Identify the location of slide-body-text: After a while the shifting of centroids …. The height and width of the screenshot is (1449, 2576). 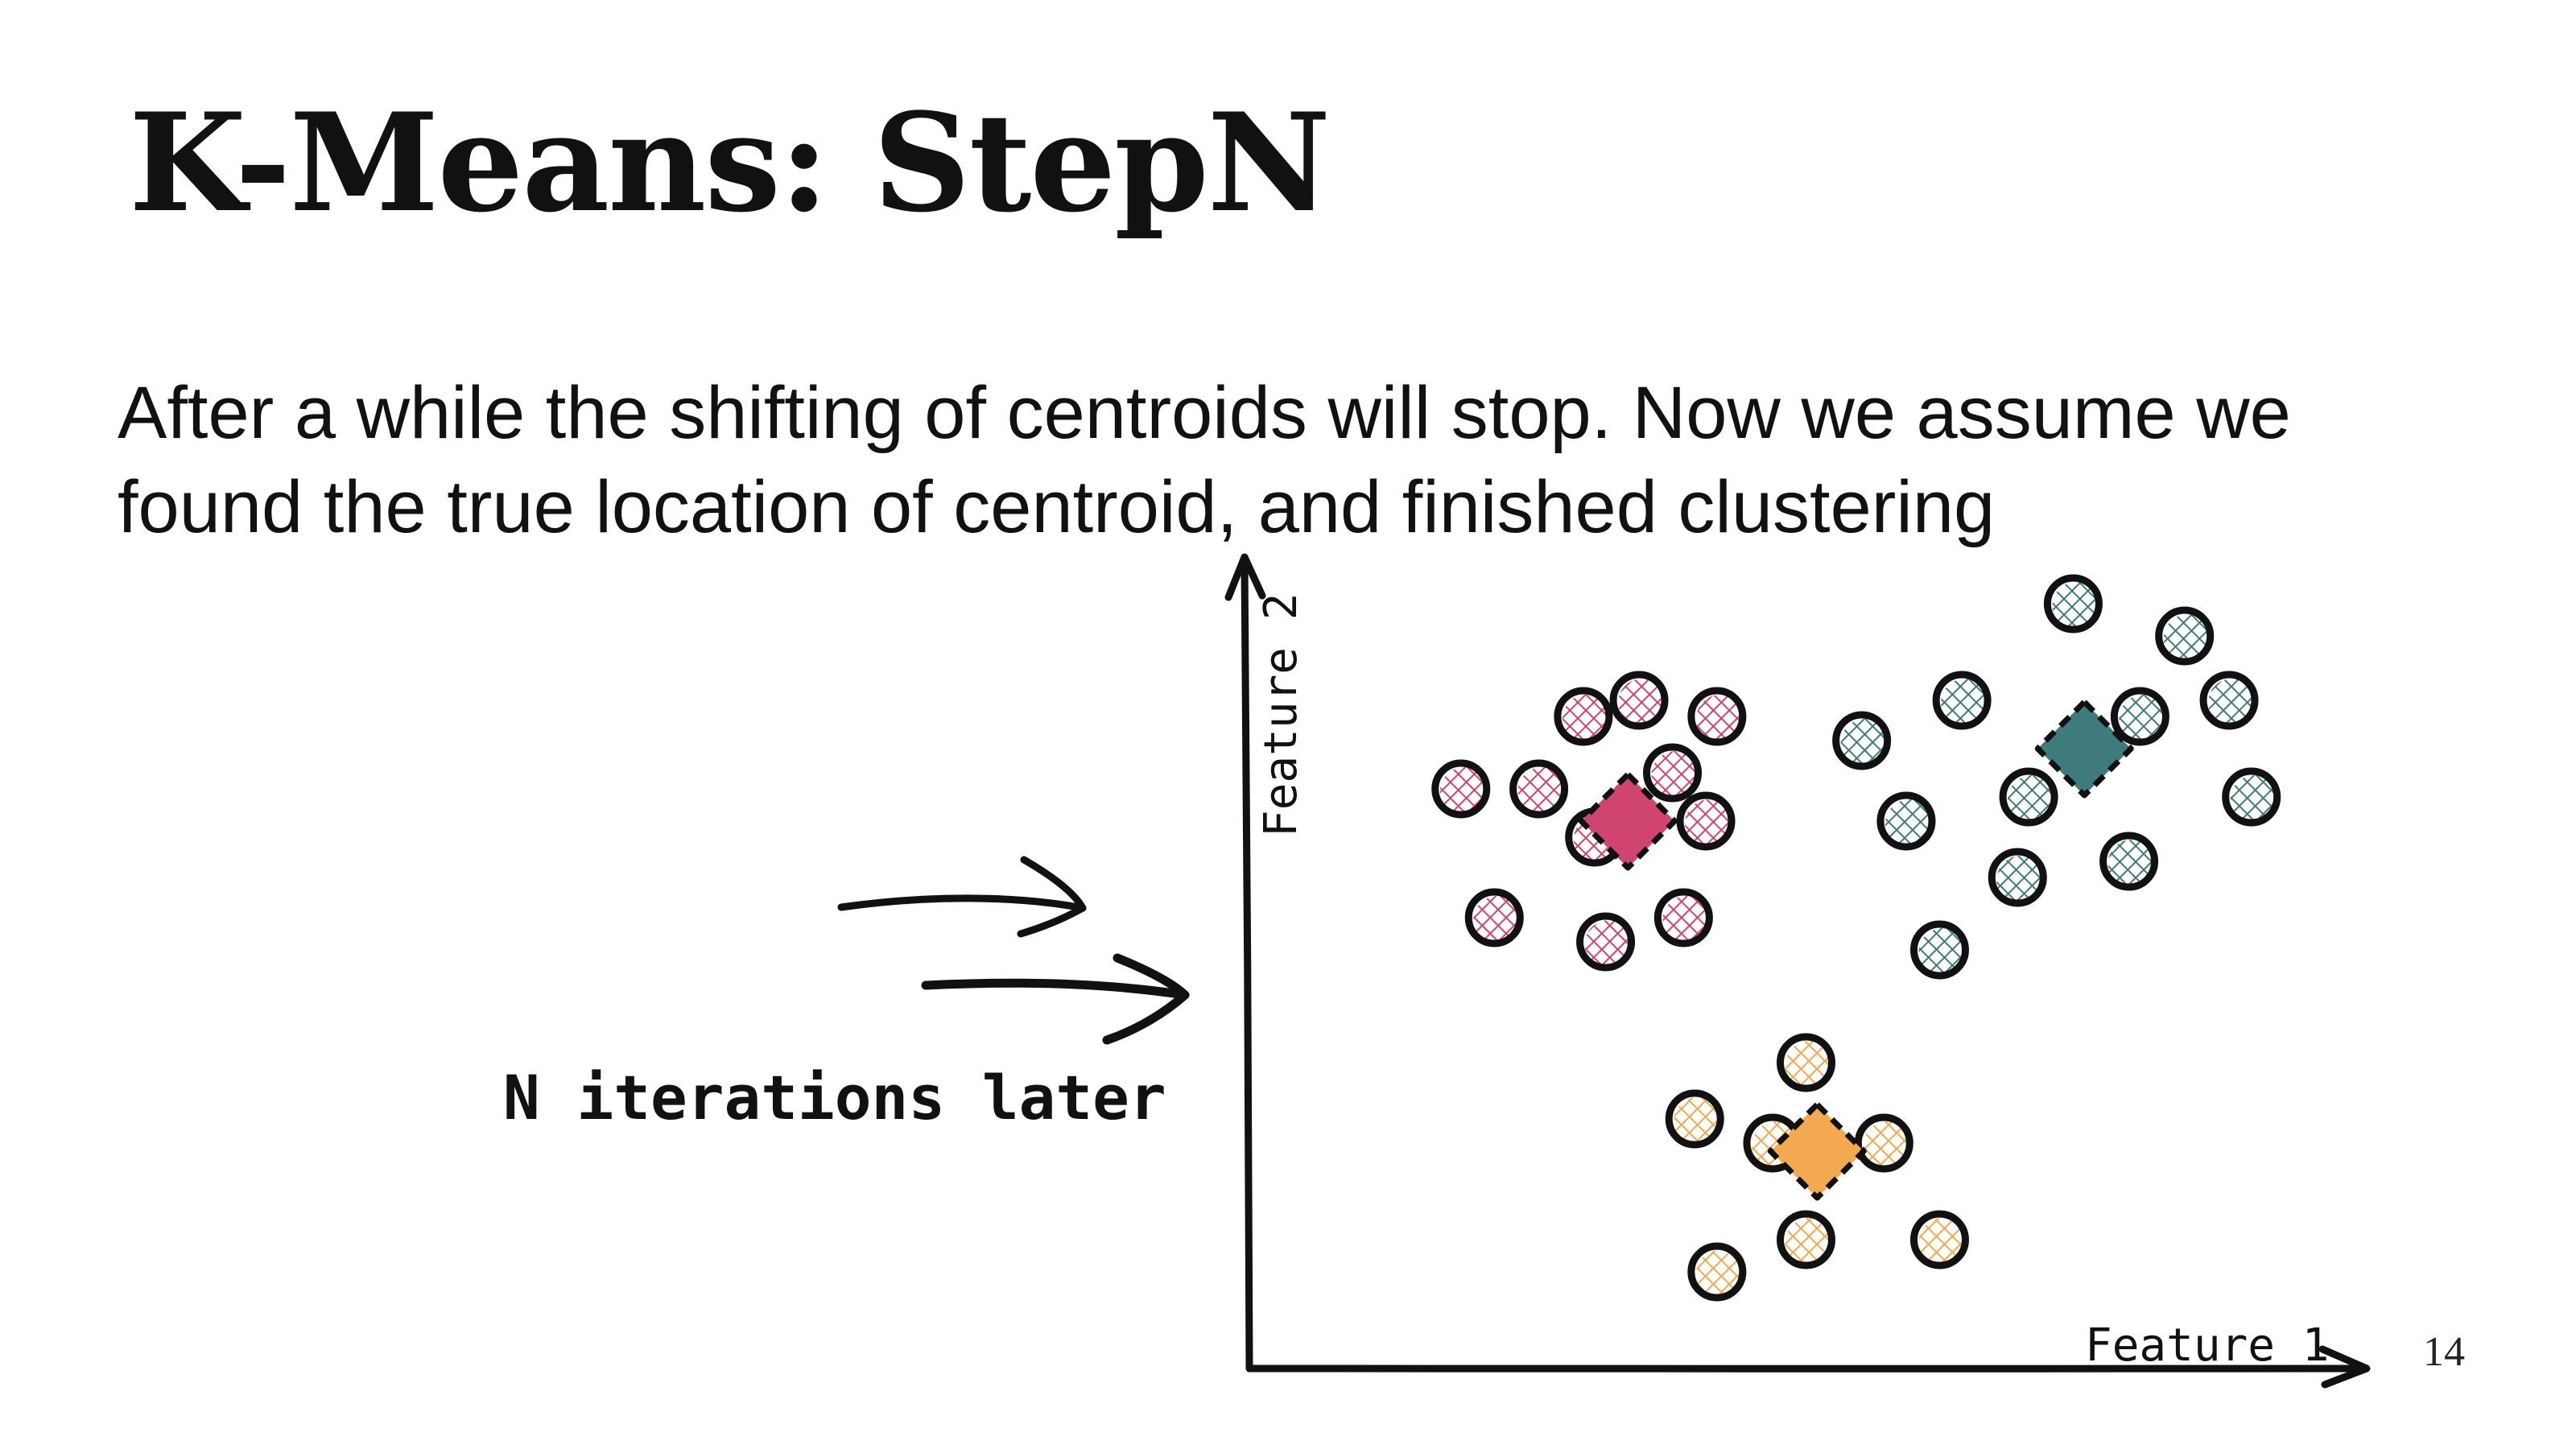
(1204, 460).